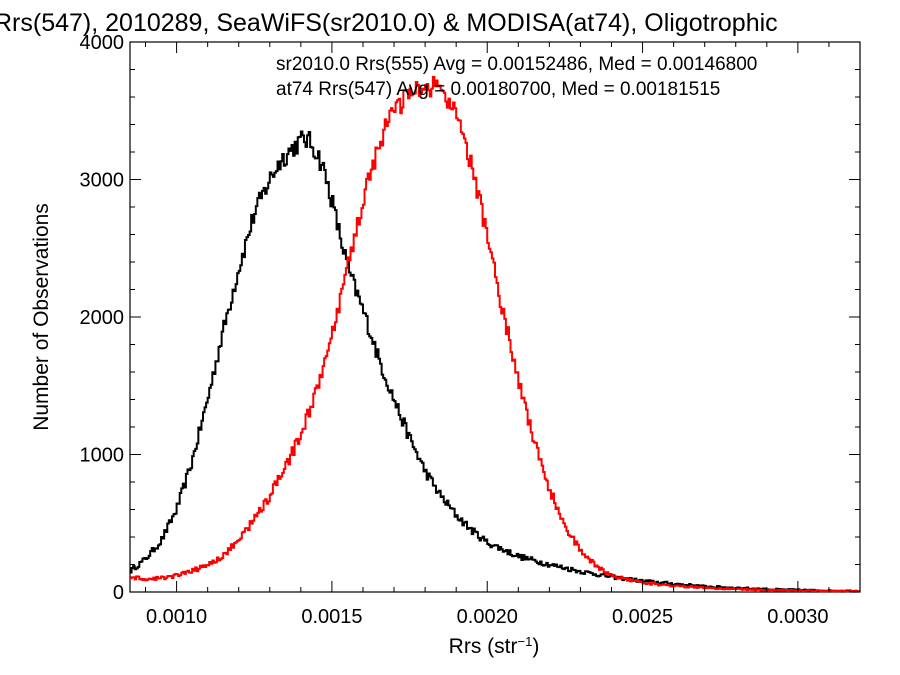  What do you see at coordinates (176, 617) in the screenshot?
I see `x-tick-label: 0.0010` at bounding box center [176, 617].